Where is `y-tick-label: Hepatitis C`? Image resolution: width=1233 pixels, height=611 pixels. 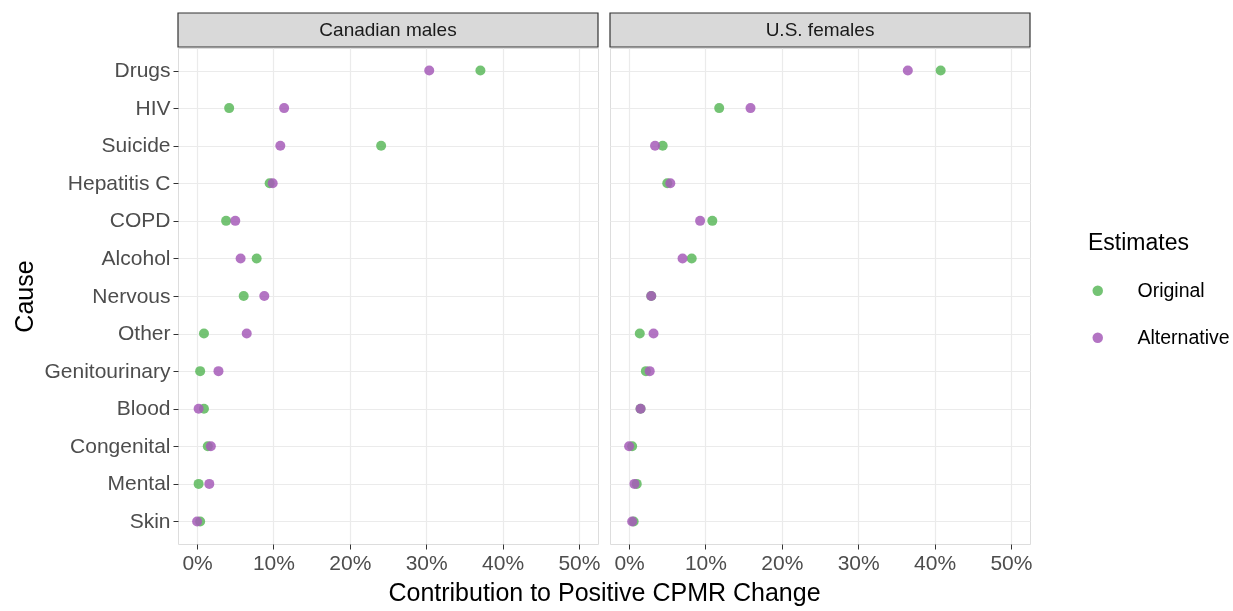 y-tick-label: Hepatitis C is located at coordinates (119, 182).